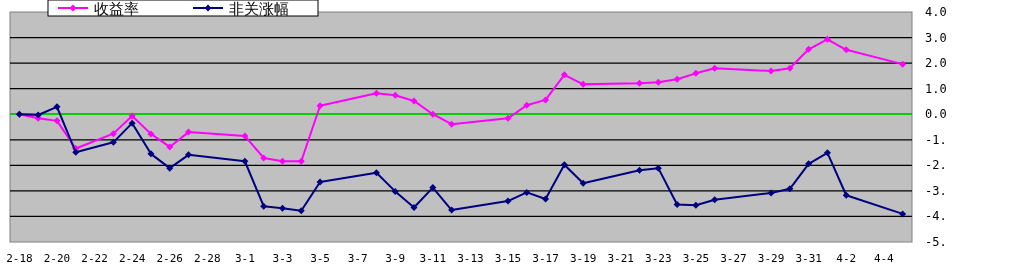 The width and height of the screenshot is (1024, 276). Describe the element at coordinates (132, 258) in the screenshot. I see `x-tick-label: 2-24` at that location.